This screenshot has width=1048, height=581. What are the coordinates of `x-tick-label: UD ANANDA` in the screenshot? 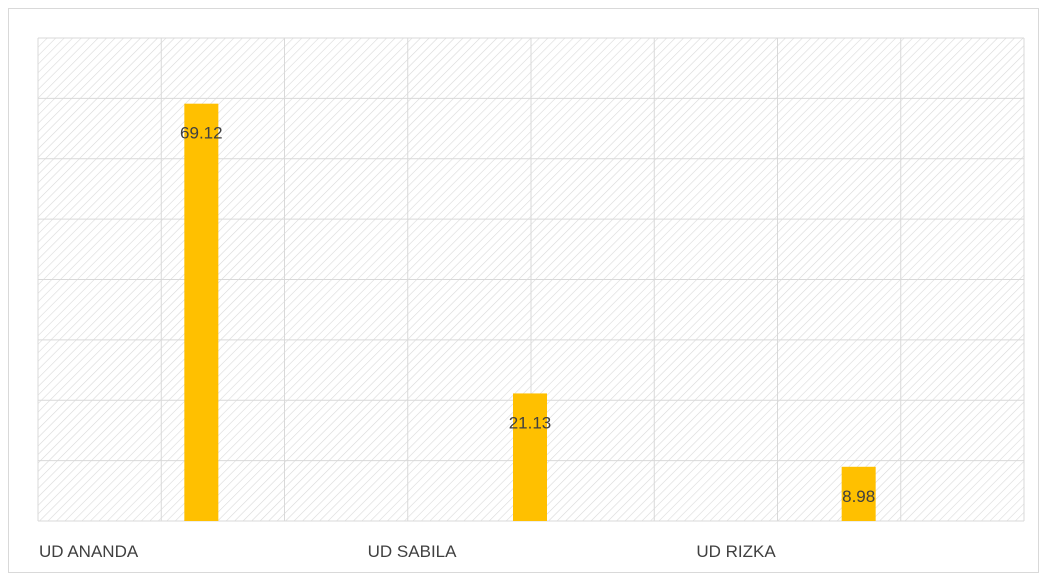 It's located at (89, 551).